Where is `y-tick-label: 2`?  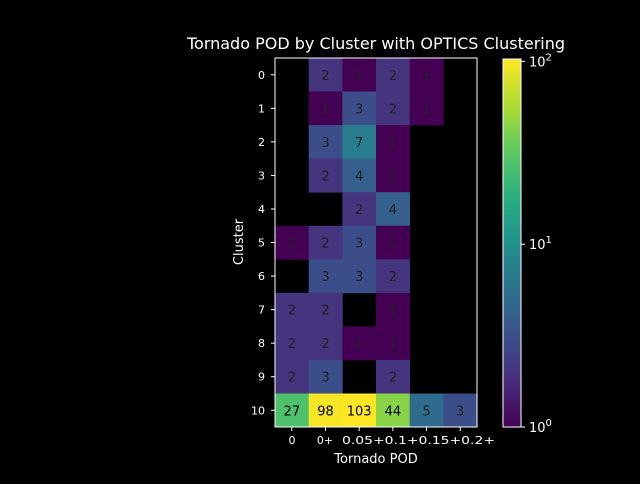
y-tick-label: 2 is located at coordinates (261, 142).